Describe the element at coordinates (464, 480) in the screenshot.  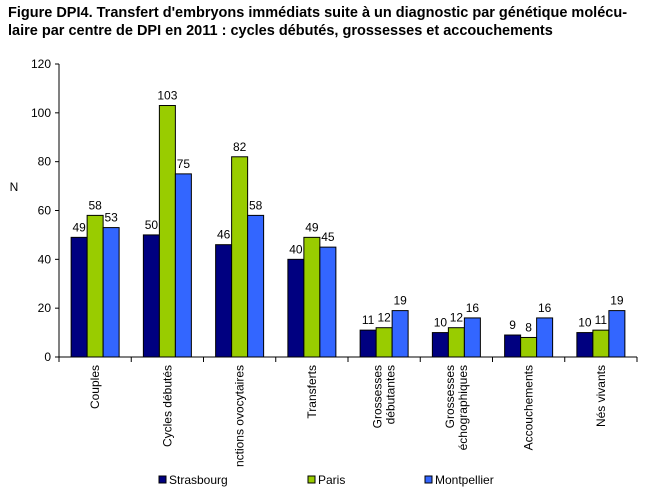
I see `legend-label: Montpellier` at that location.